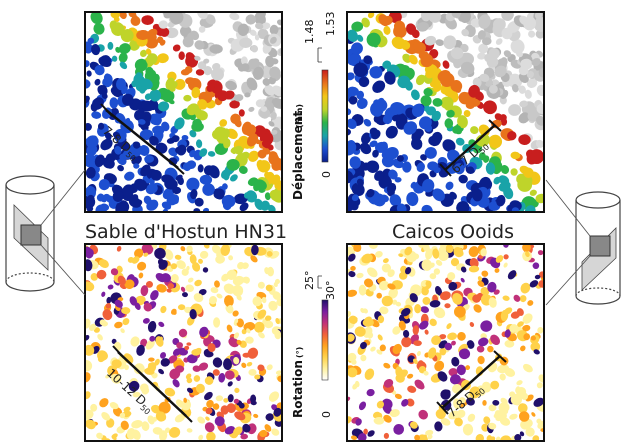 The width and height of the screenshot is (622, 445). I want to click on cylinder-sample-icon, so click(583, 242).